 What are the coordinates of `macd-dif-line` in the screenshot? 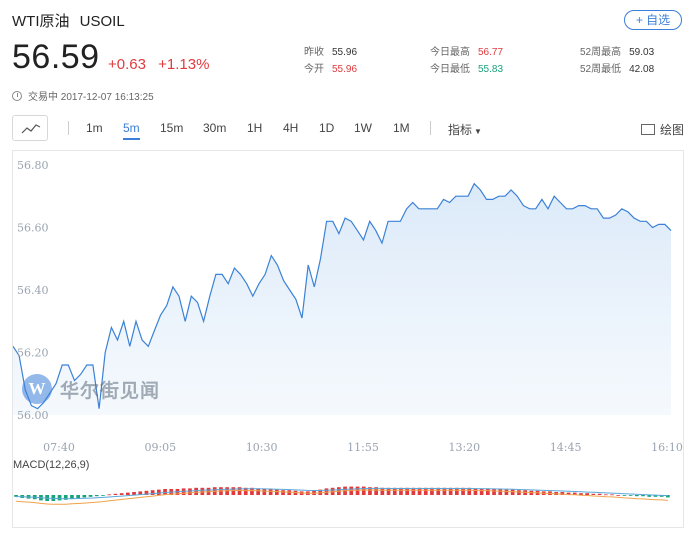 It's located at (342, 497).